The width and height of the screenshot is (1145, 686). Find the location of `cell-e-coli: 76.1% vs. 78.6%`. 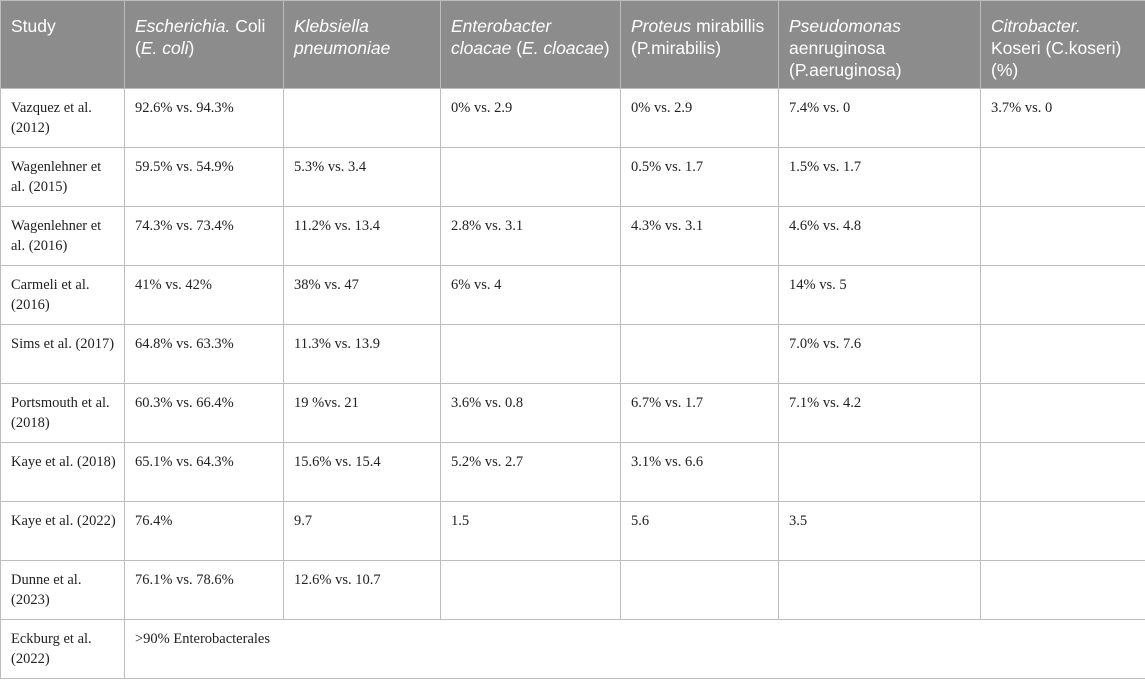

cell-e-coli: 76.1% vs. 78.6% is located at coordinates (204, 590).